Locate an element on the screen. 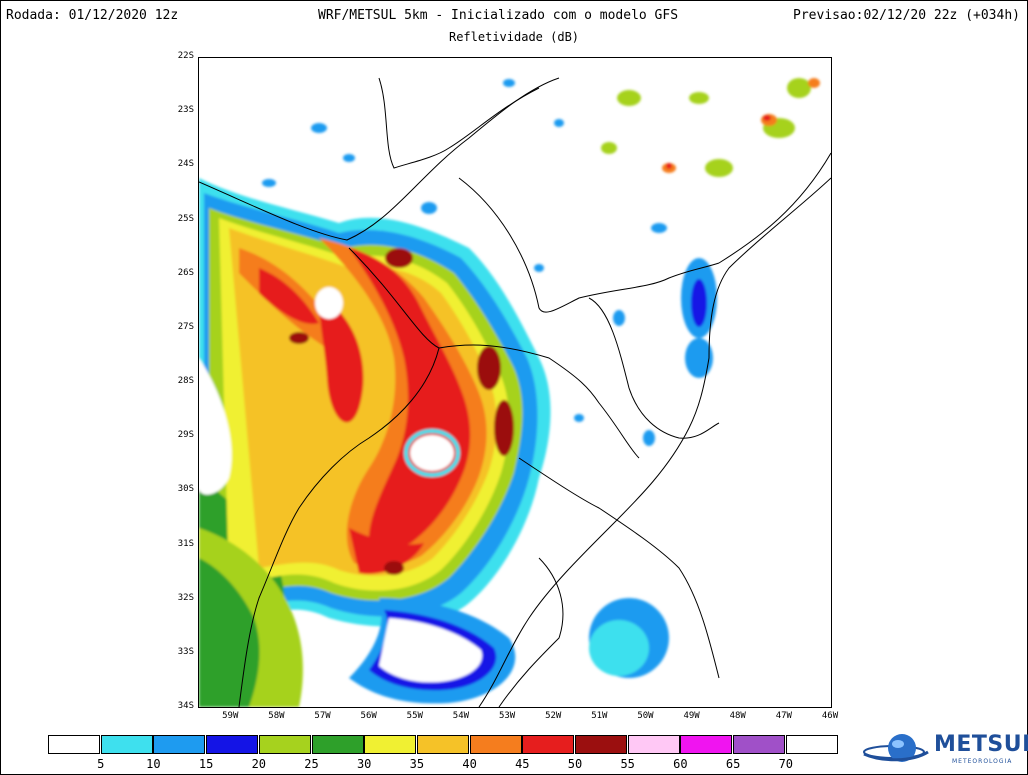 The height and width of the screenshot is (775, 1028). brand-tagline: METEOROLOGIA is located at coordinates (982, 761).